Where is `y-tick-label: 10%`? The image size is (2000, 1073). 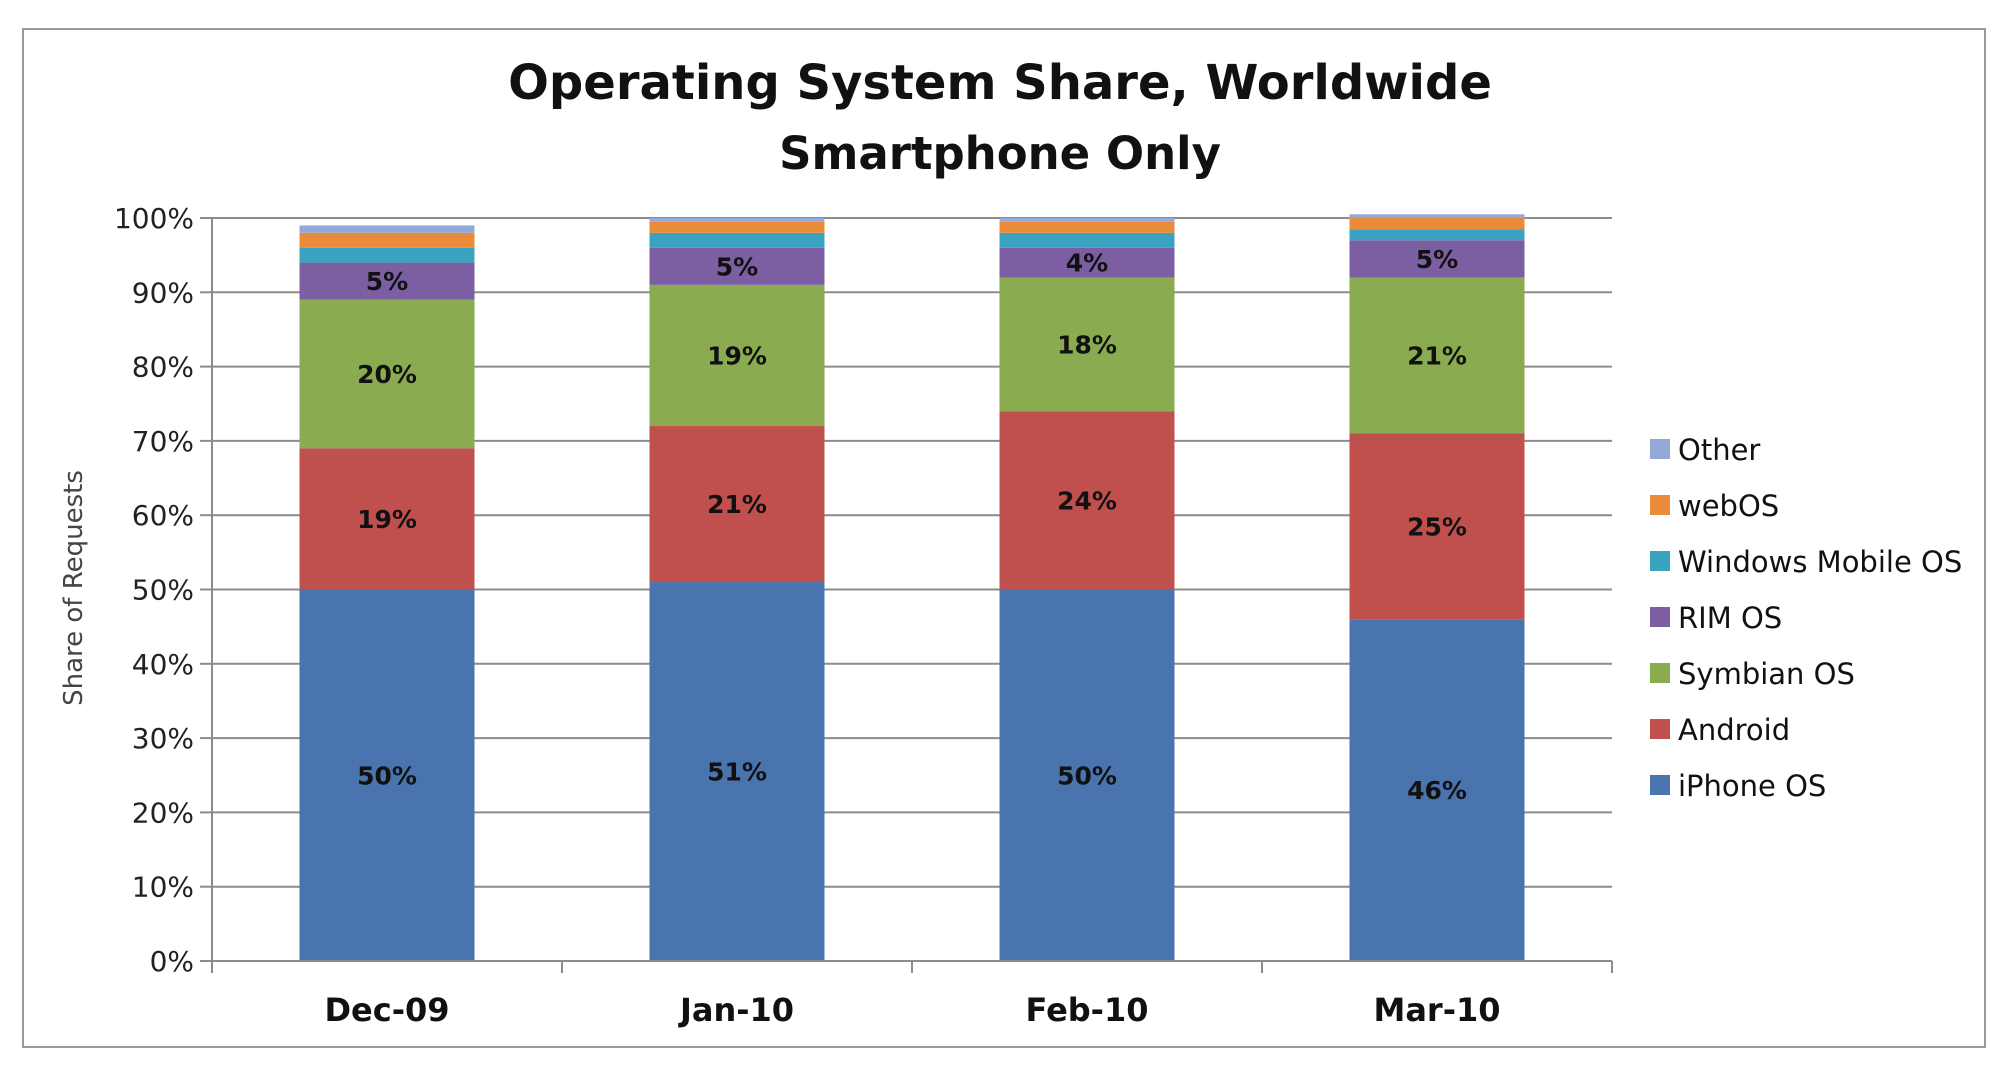 y-tick-label: 10% is located at coordinates (163, 887).